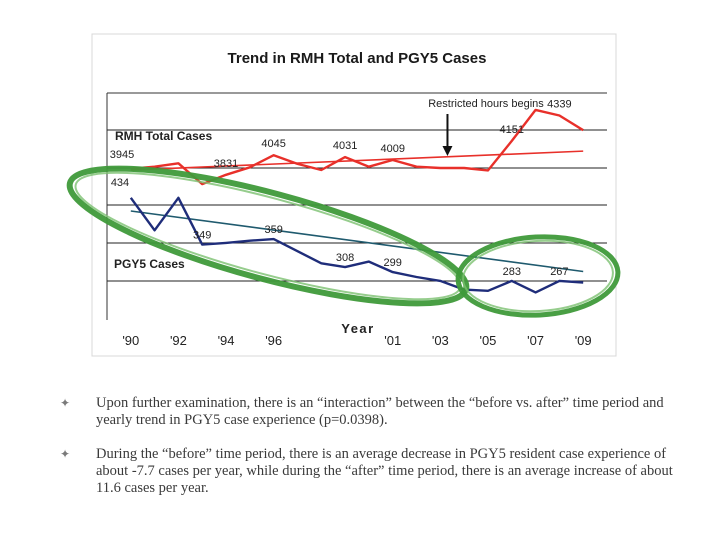 The image size is (720, 540). Describe the element at coordinates (273, 144) in the screenshot. I see `rmh-label-2: 4045` at that location.